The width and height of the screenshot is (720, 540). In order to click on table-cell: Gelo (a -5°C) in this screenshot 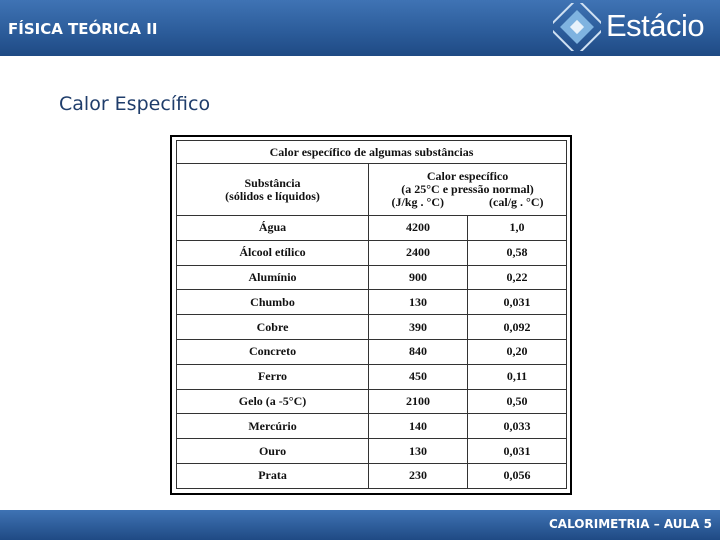, I will do `click(272, 401)`.